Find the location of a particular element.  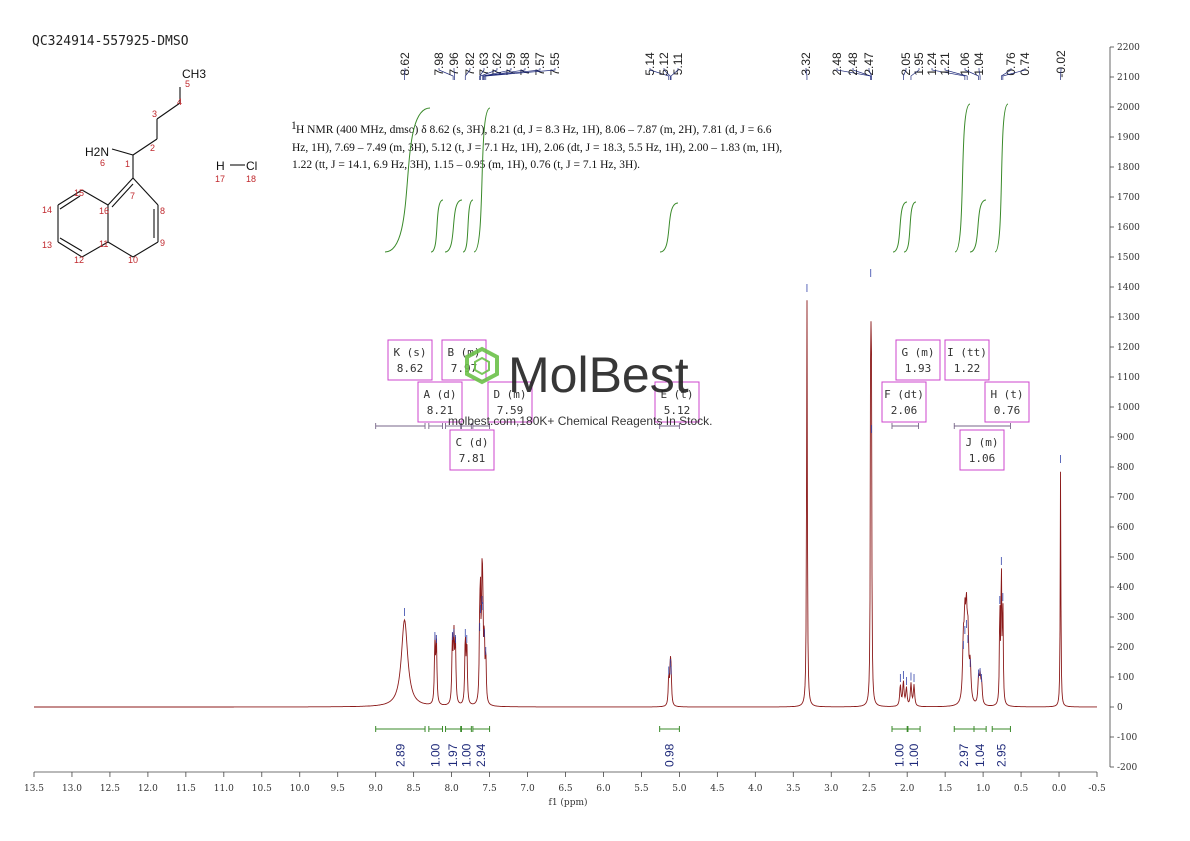

atom-number: 2 is located at coordinates (152, 148).